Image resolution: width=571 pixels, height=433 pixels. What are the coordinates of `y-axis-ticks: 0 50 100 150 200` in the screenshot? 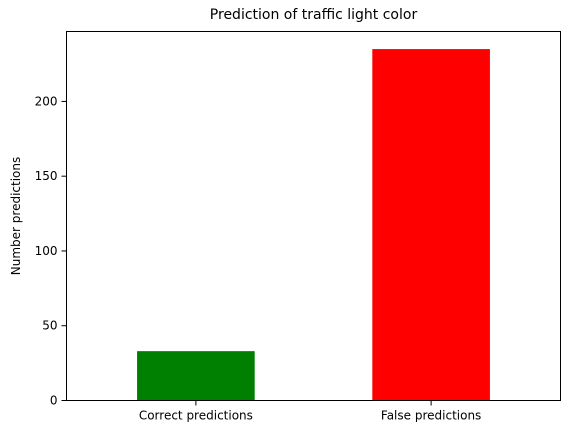 It's located at (51, 251).